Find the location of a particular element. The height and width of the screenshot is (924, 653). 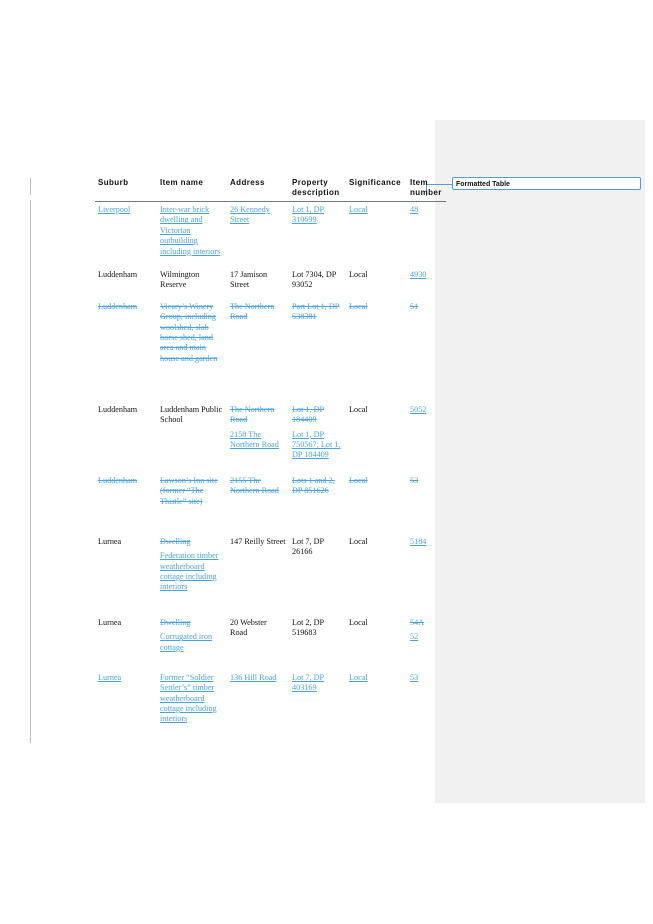

margin-marker is located at coordinates (30, 471).